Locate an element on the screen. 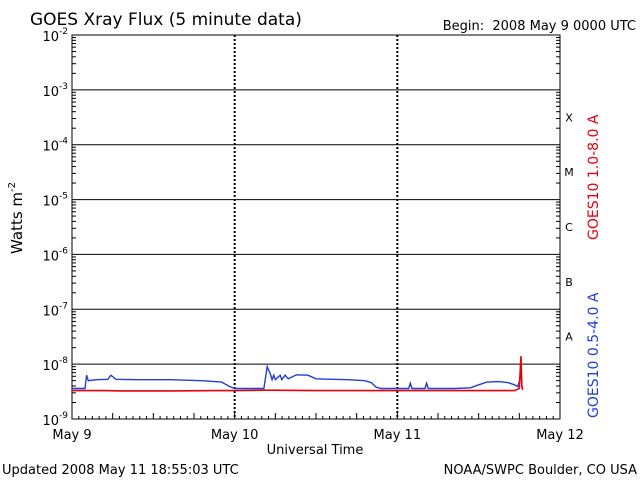  series-line-goes10-long is located at coordinates (298, 374).